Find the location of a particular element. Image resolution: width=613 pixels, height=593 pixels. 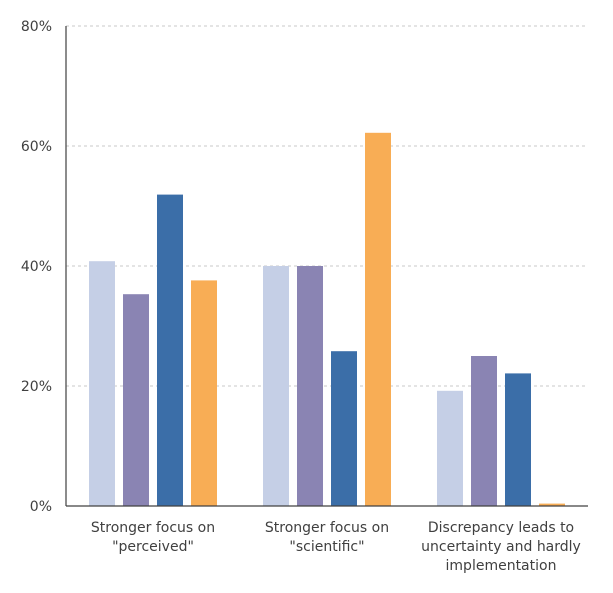

y-tick-label: 80% is located at coordinates (36, 27).